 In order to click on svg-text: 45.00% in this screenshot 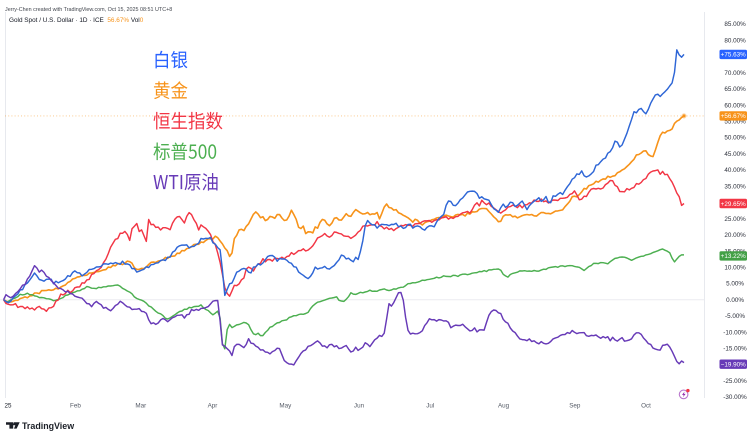, I will do `click(735, 154)`.